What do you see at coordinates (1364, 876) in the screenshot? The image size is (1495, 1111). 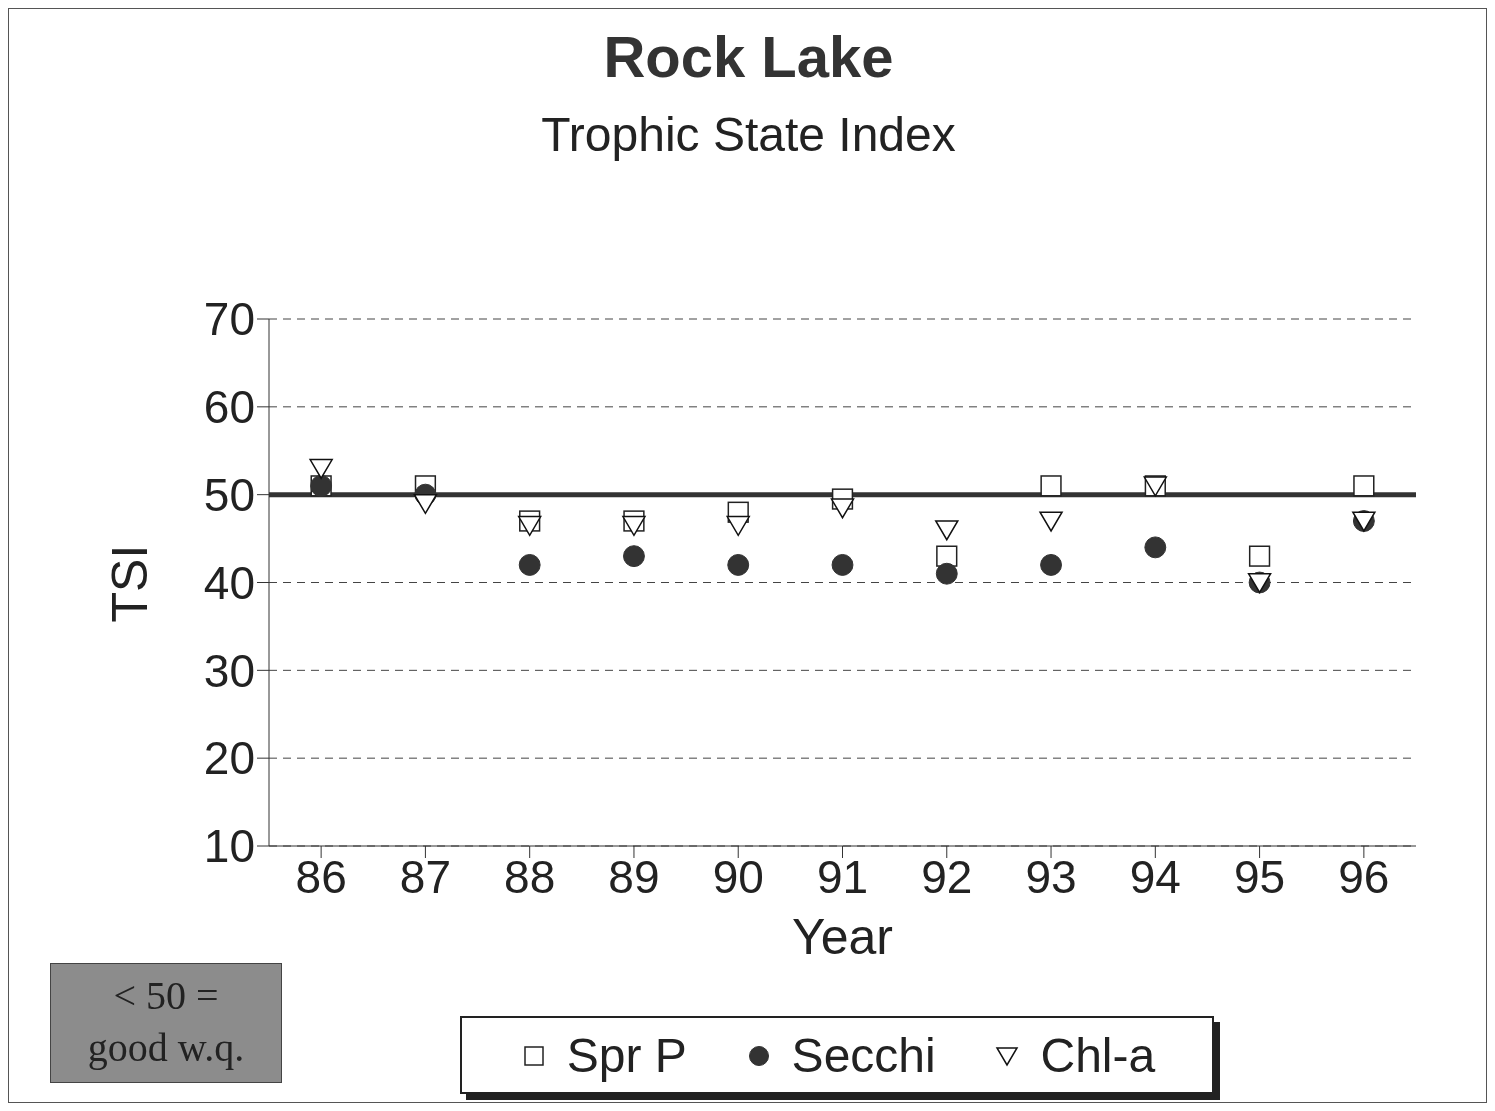 I see `x-tick-label: 96` at bounding box center [1364, 876].